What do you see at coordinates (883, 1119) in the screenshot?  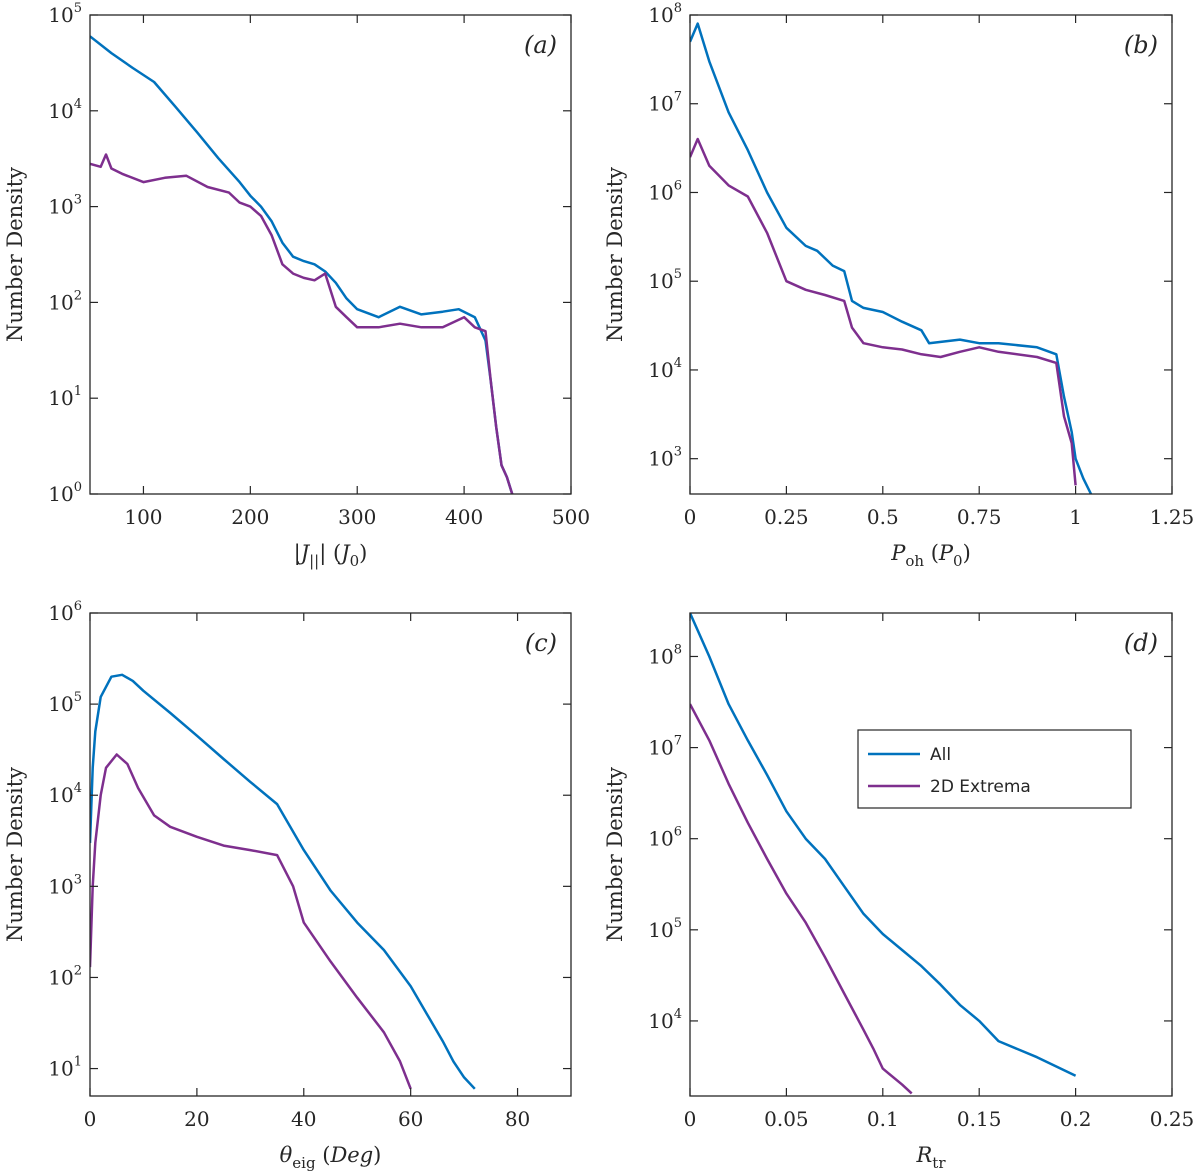 I see `x-tick-label: 0.1` at bounding box center [883, 1119].